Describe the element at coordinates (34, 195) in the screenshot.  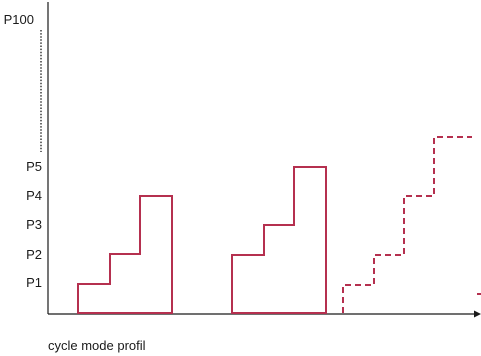
I see `y-label-p4: P4` at that location.